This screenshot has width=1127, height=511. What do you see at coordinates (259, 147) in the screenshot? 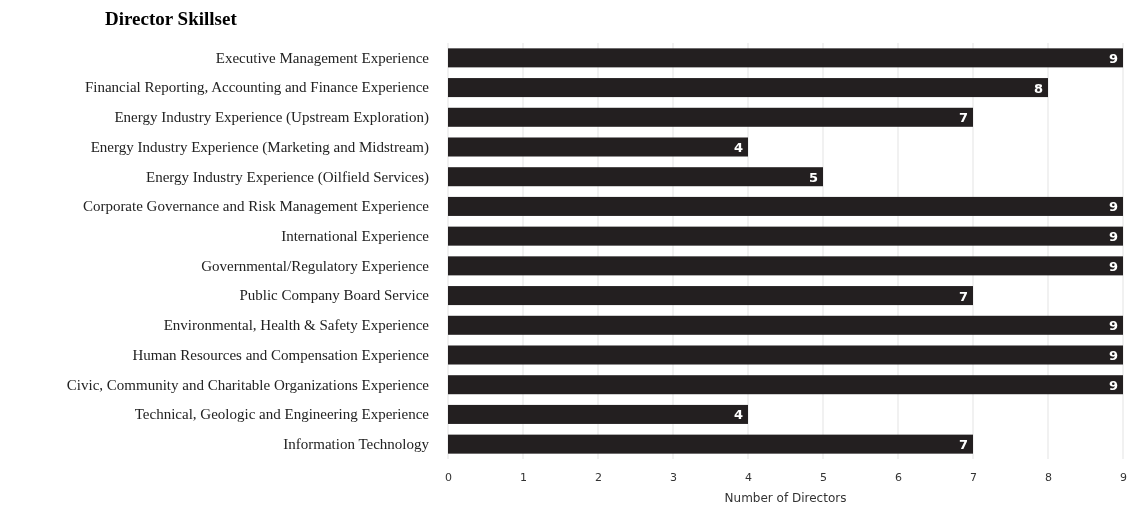
I see `y-tick-label: Energy Industry Experience (Marketing and Midstream)` at bounding box center [259, 147].